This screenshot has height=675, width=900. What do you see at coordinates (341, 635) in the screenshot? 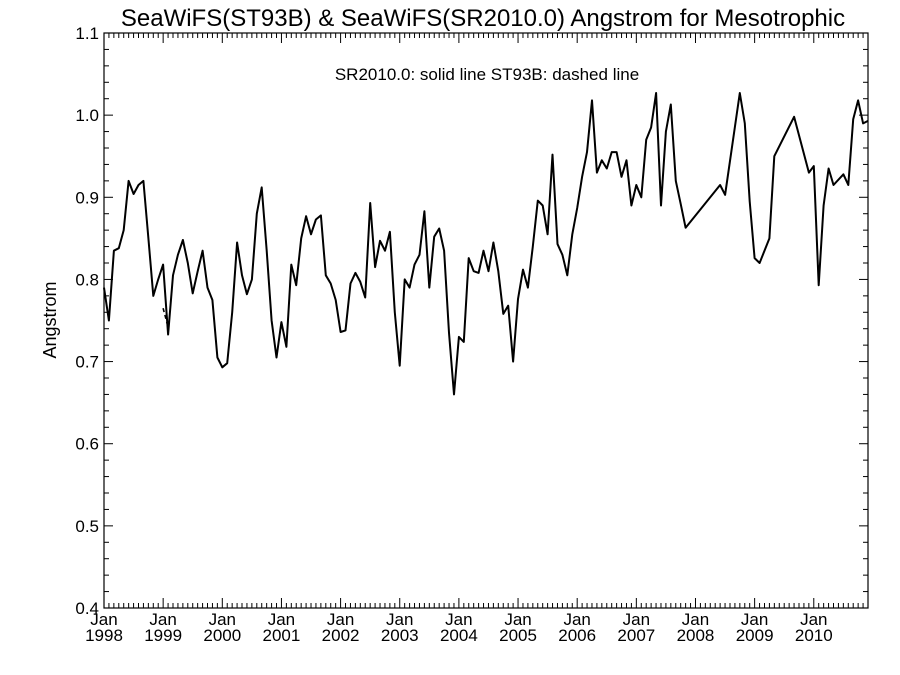
I see `x-tick-year: 2002` at bounding box center [341, 635].